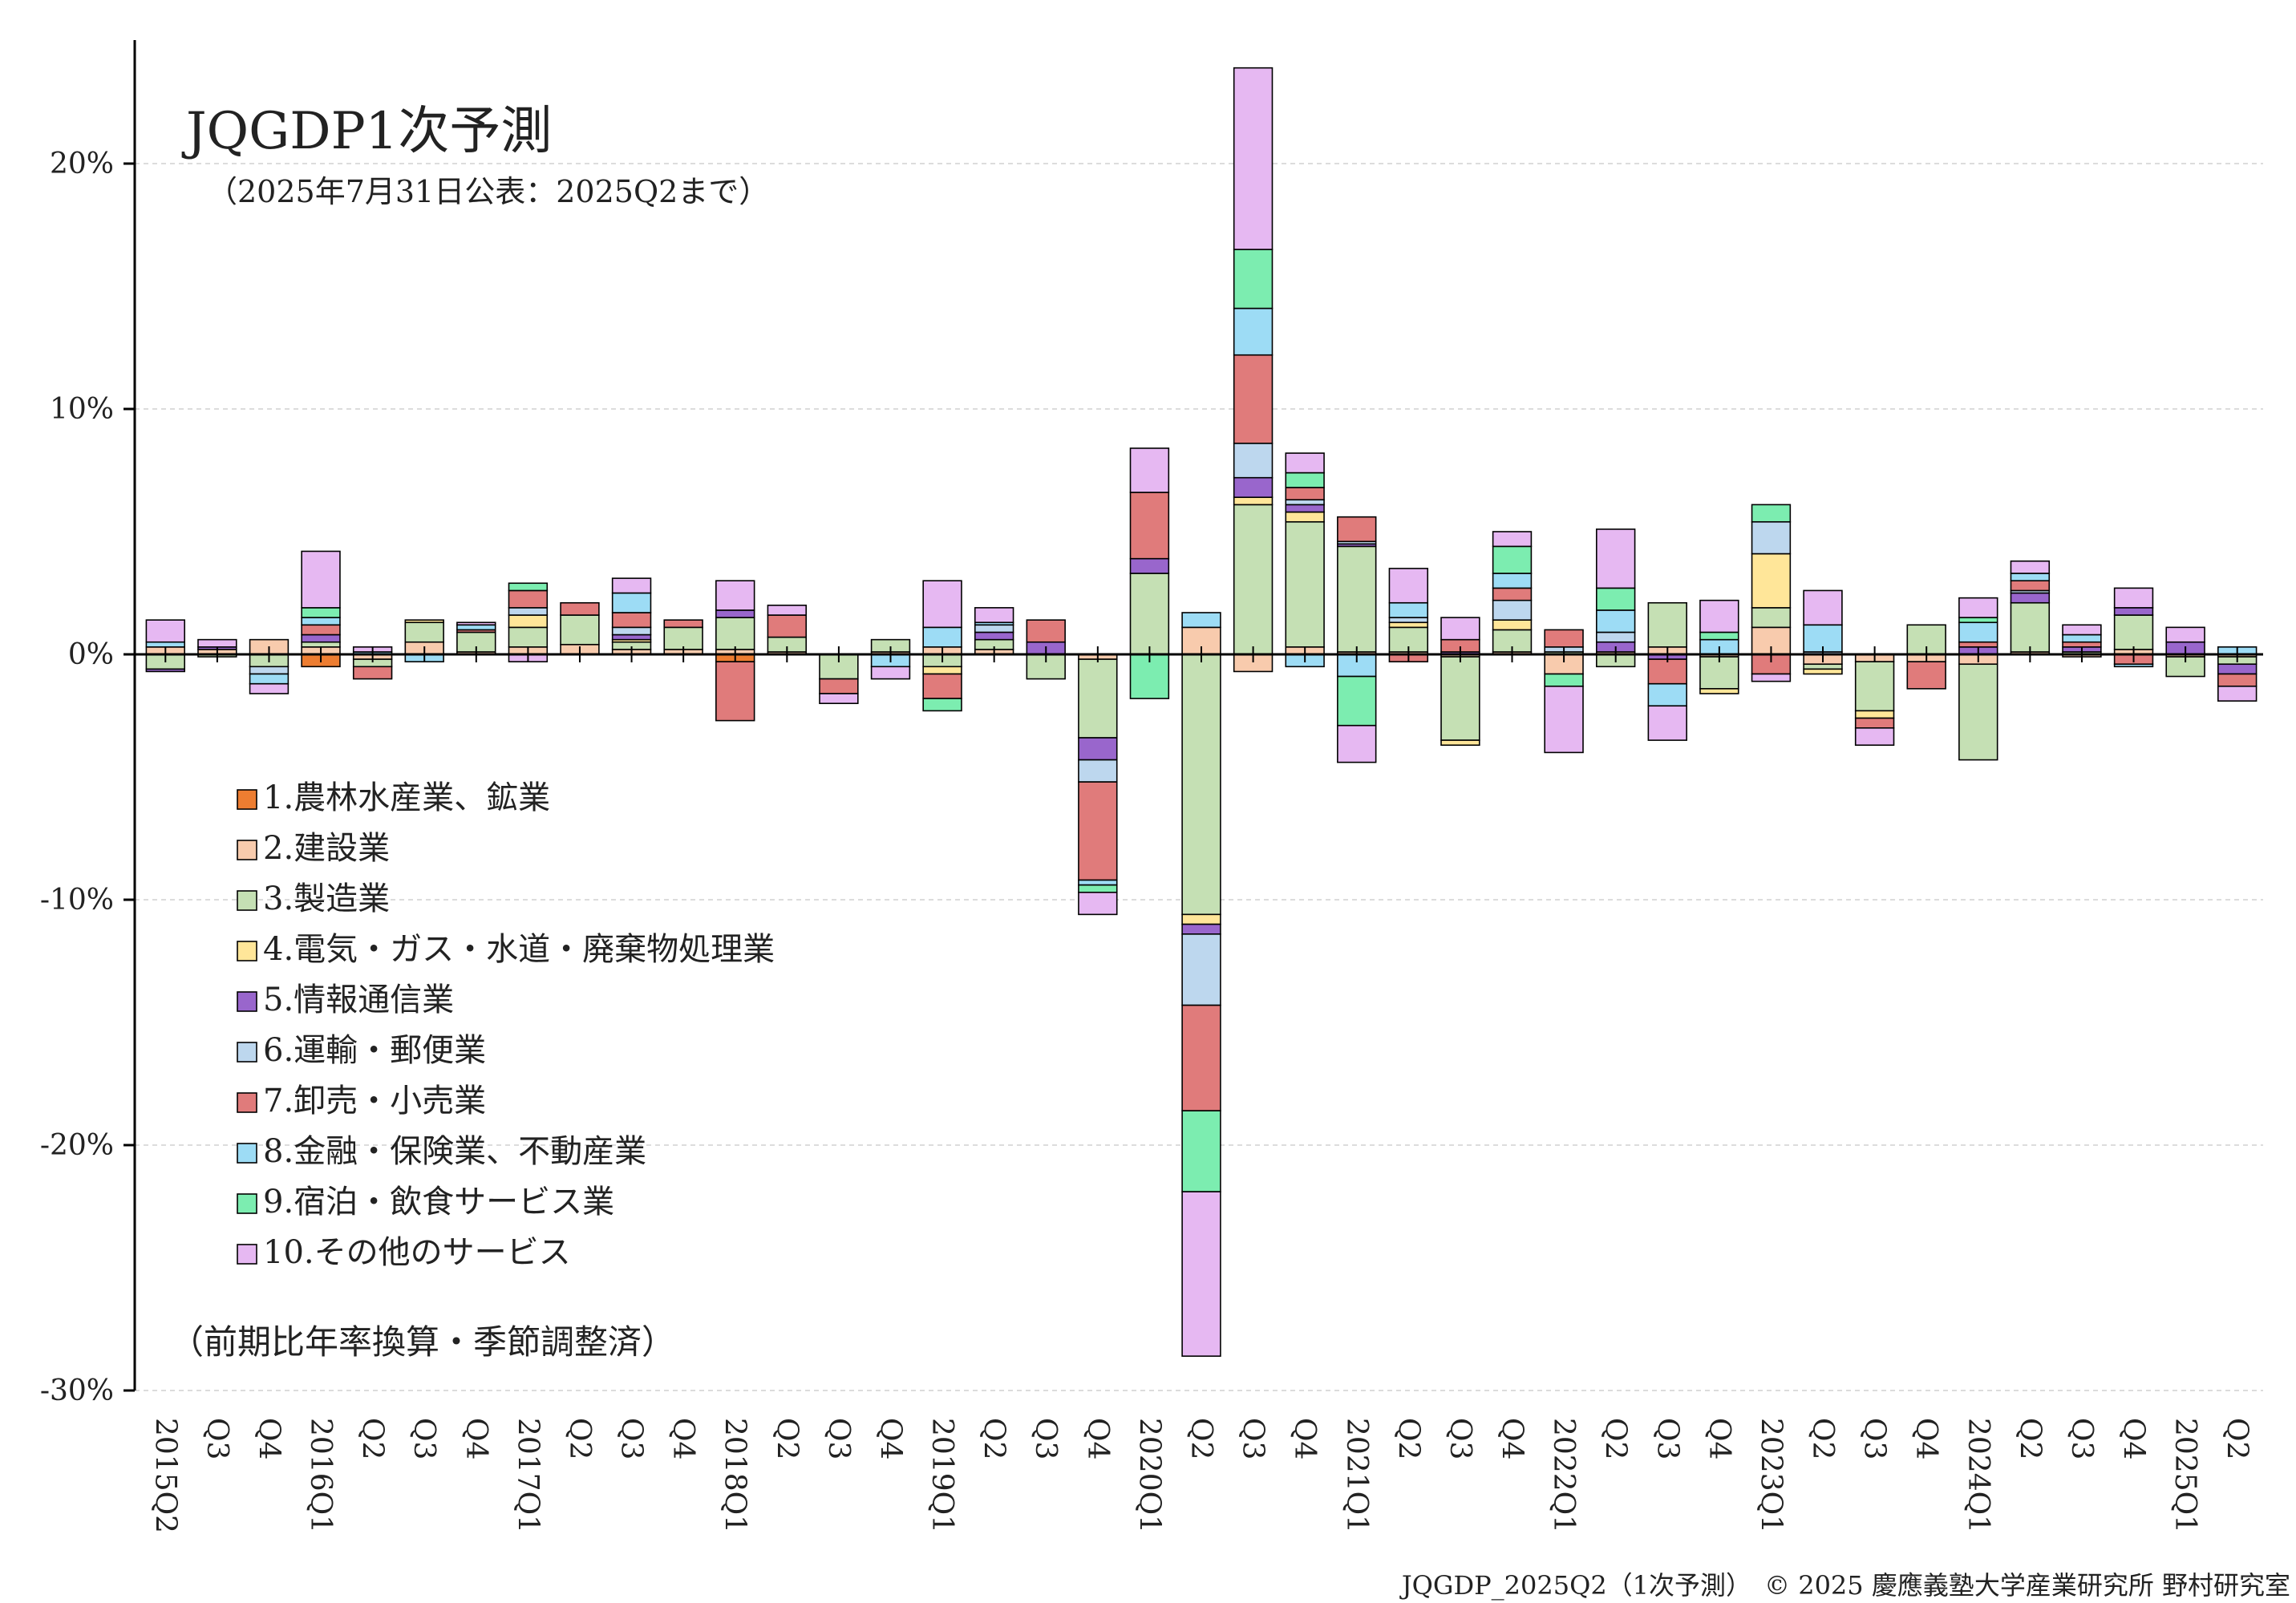 Image resolution: width=2296 pixels, height=1603 pixels. I want to click on y-tick-label: -10%, so click(77, 900).